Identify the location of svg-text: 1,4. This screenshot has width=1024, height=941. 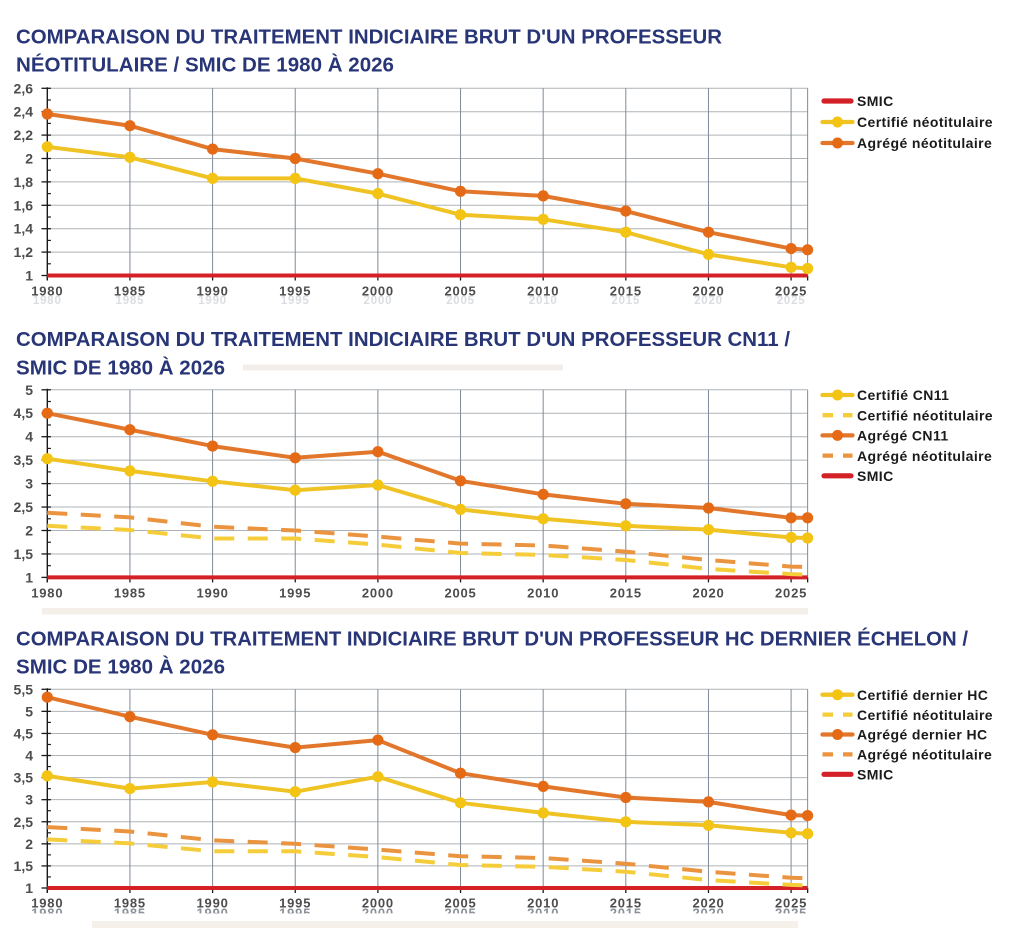
(24, 229).